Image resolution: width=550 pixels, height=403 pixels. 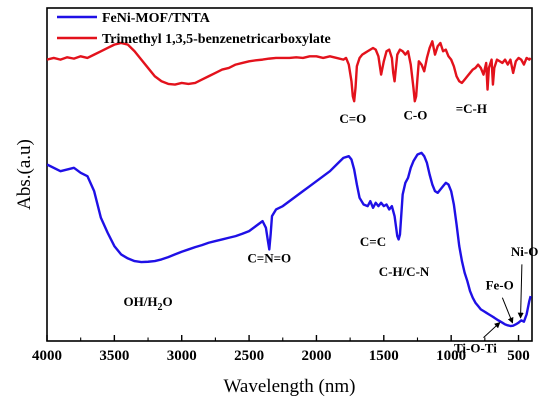 What do you see at coordinates (290, 386) in the screenshot?
I see `x-axis-title: Wavelength (nm)` at bounding box center [290, 386].